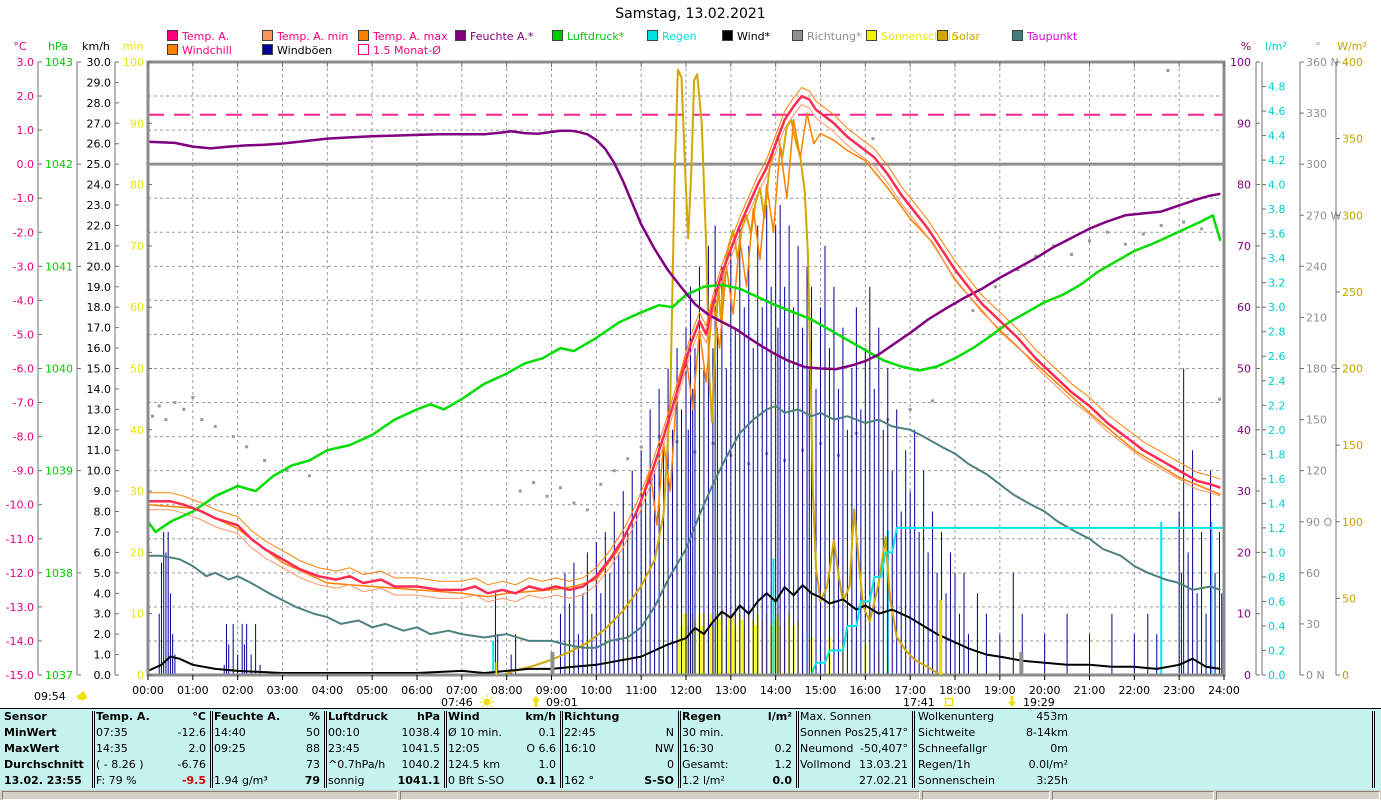 Image resolution: width=1381 pixels, height=800 pixels. Describe the element at coordinates (23, 334) in the screenshot. I see `svg-text: -5.0` at that location.